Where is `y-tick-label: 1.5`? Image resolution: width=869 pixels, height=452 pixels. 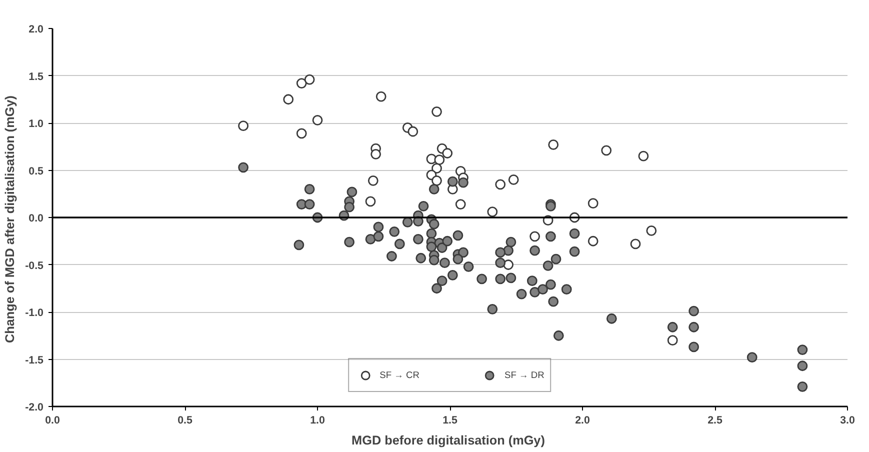 y-tick-label: 1.5 is located at coordinates (36, 76).